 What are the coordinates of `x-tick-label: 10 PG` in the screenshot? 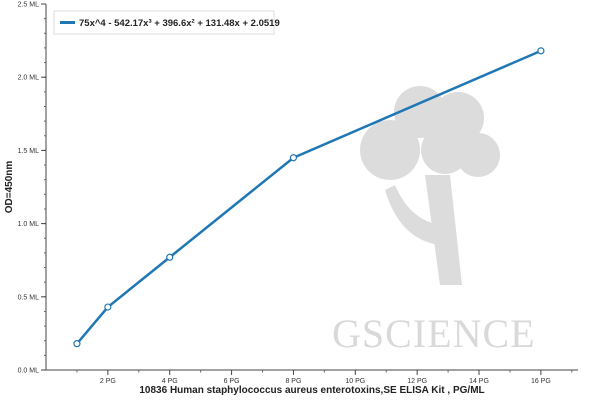 It's located at (355, 381).